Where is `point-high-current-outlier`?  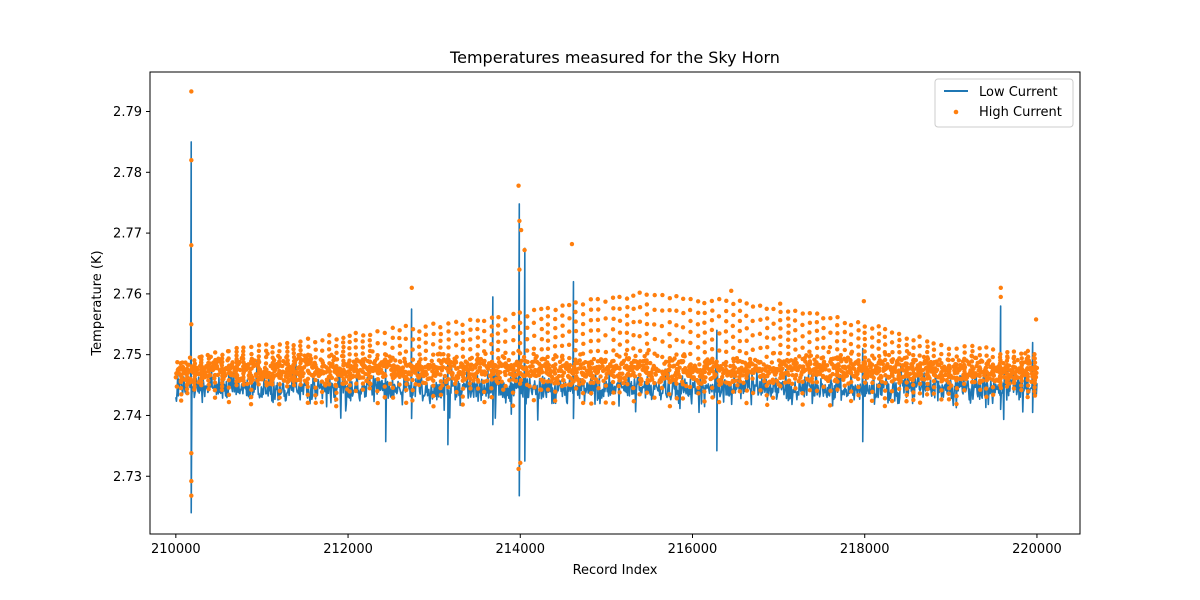 point-high-current-outlier is located at coordinates (1036, 319).